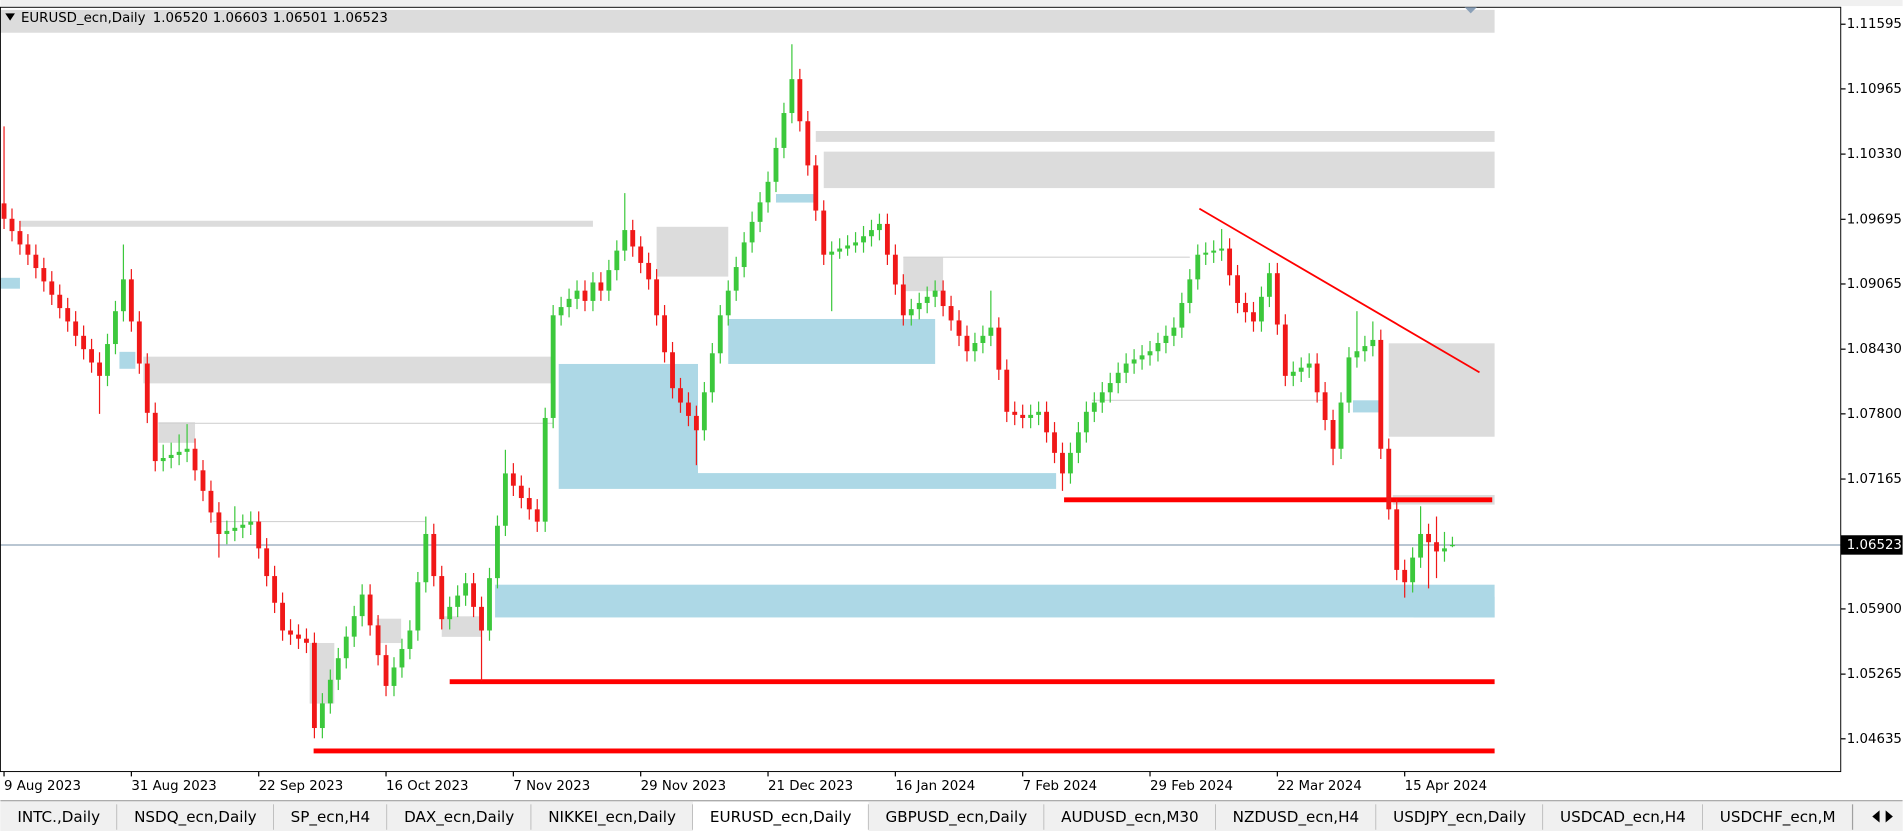 This screenshot has width=1903, height=831. I want to click on x-tick-label: 29 Feb 2024, so click(1191, 786).